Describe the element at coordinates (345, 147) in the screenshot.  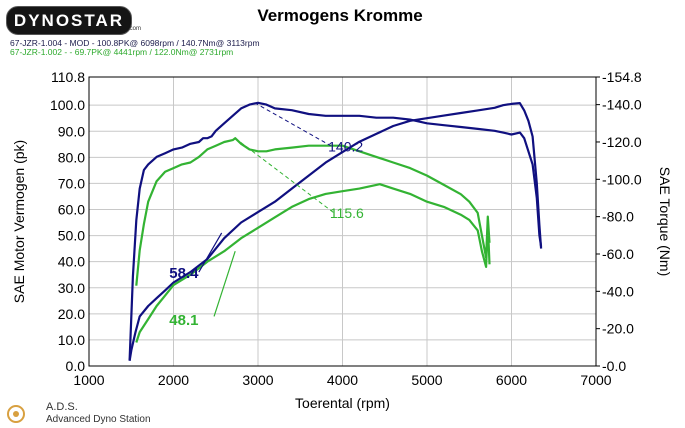
I see `annotation-label: 140.2` at that location.